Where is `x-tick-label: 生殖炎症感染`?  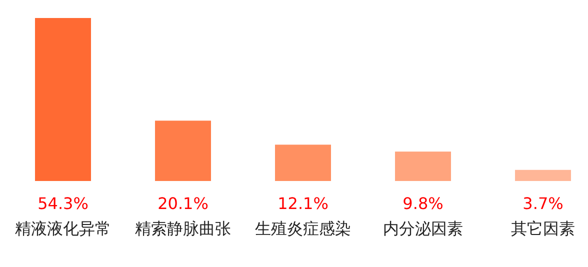
x-tick-label: 生殖炎症感染 is located at coordinates (303, 228).